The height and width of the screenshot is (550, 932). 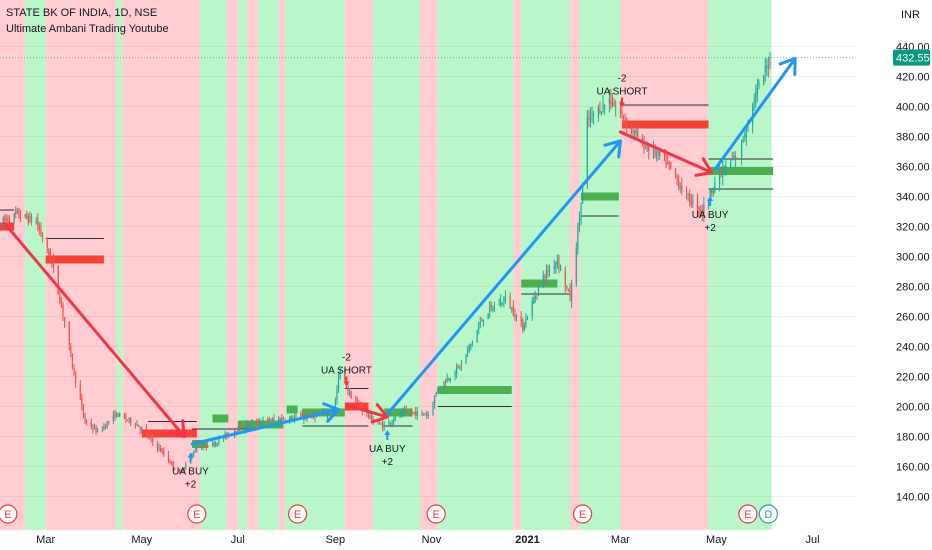 What do you see at coordinates (913, 408) in the screenshot?
I see `price-tick-label: 200.00` at bounding box center [913, 408].